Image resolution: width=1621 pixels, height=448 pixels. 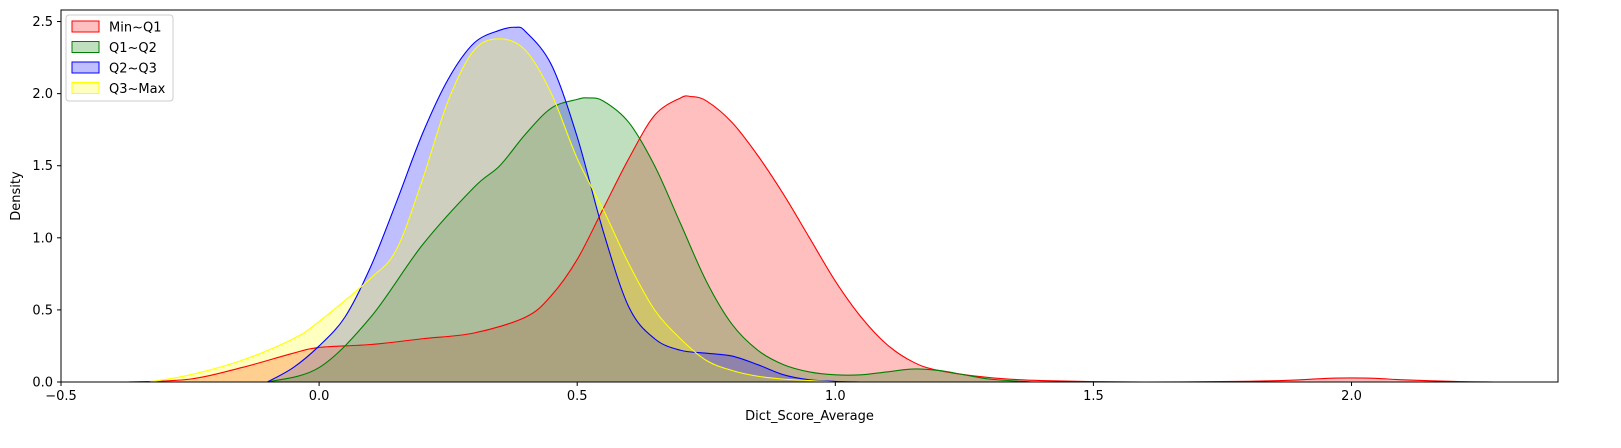 I want to click on x-tick-label: 0.0, so click(x=319, y=396).